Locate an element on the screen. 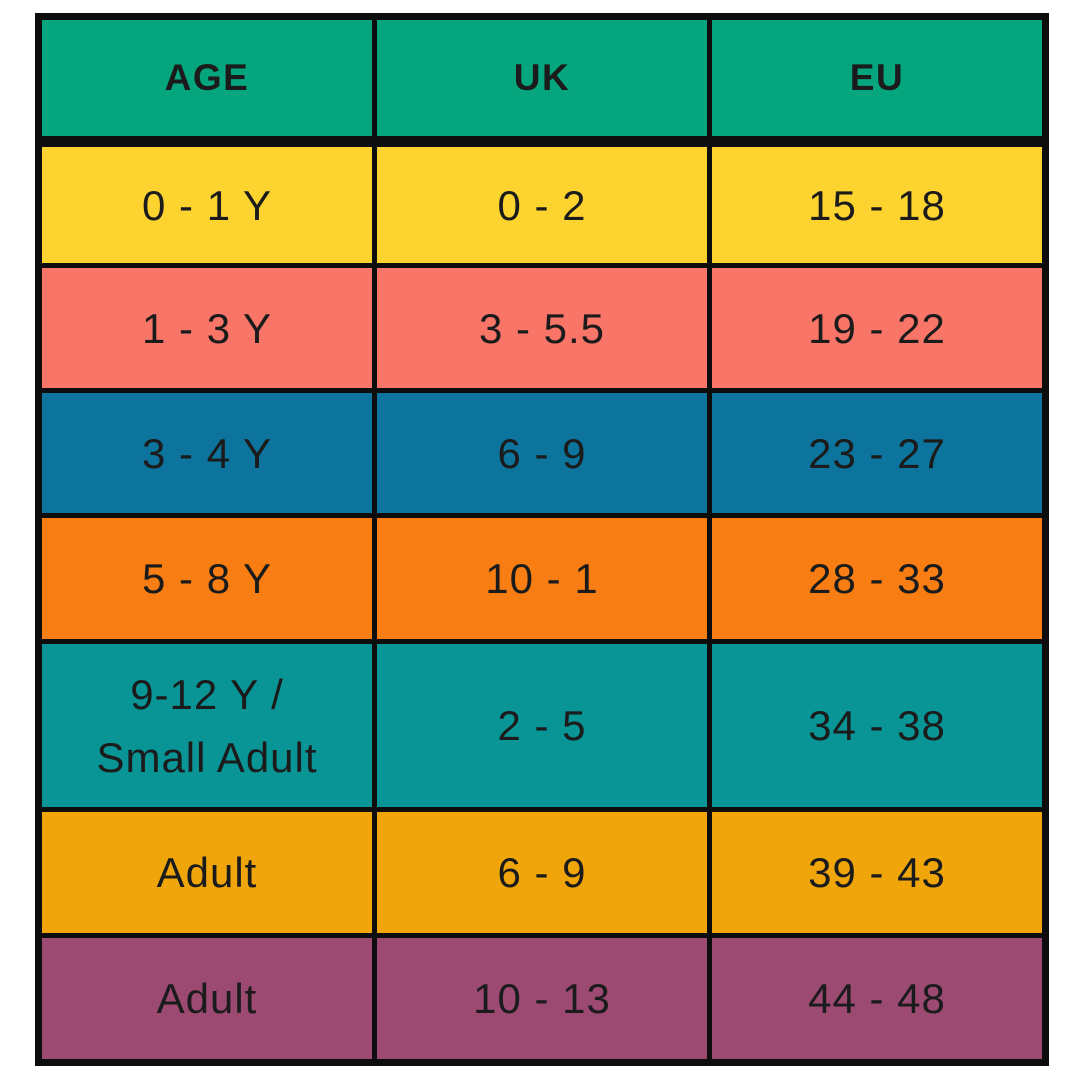 Image resolution: width=1080 pixels, height=1080 pixels. cell-eu-row-3: 28 - 33 is located at coordinates (877, 578).